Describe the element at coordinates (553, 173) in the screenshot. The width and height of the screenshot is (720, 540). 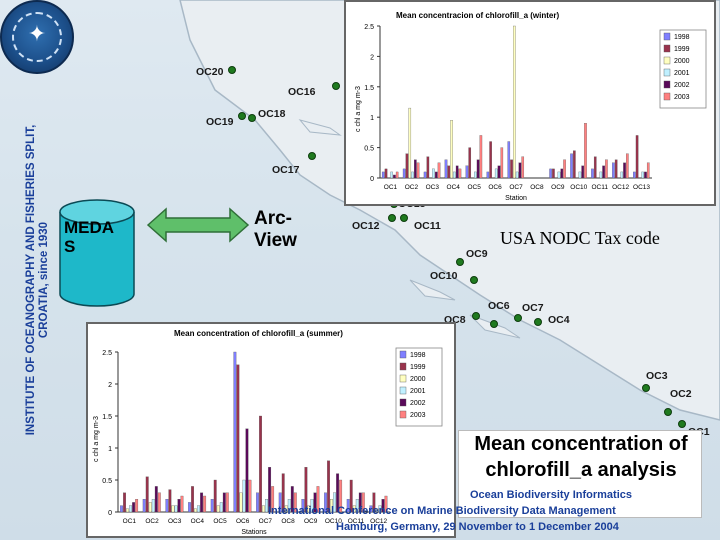
I see `bar-OC9-1999` at that location.